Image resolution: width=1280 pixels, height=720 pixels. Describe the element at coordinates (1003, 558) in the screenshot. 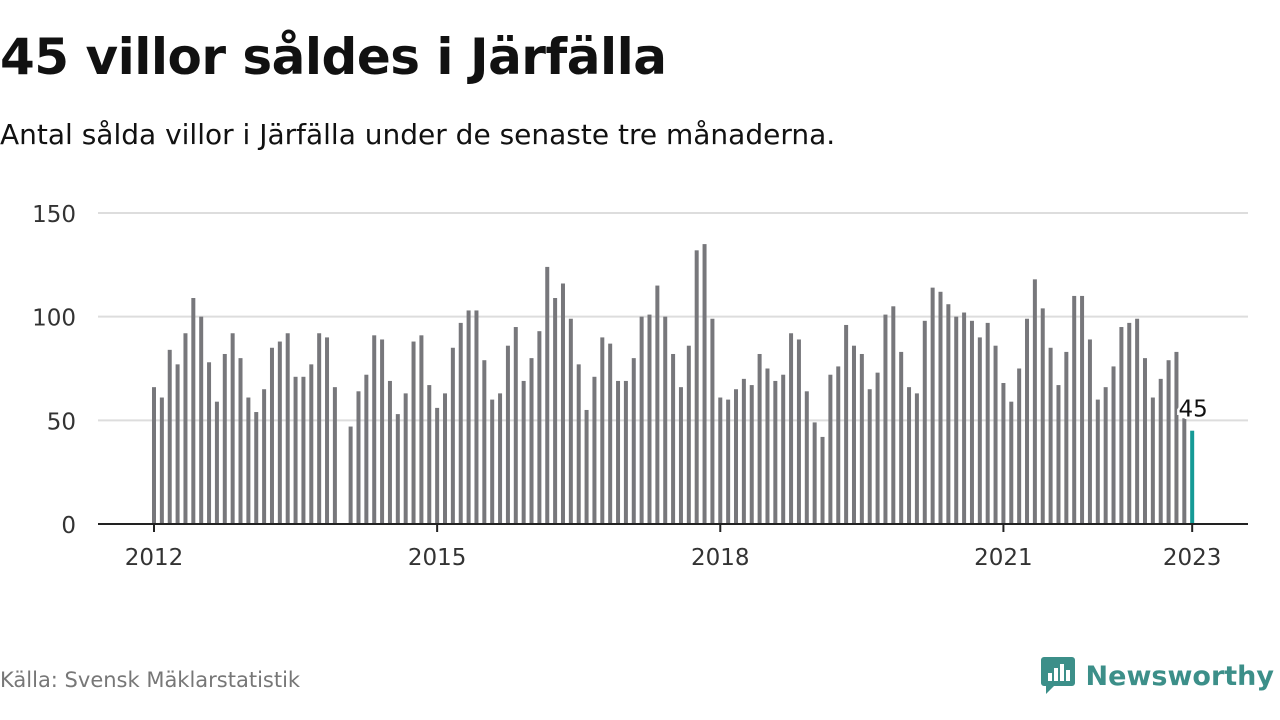

I see `x-tick-label: 2021` at that location.